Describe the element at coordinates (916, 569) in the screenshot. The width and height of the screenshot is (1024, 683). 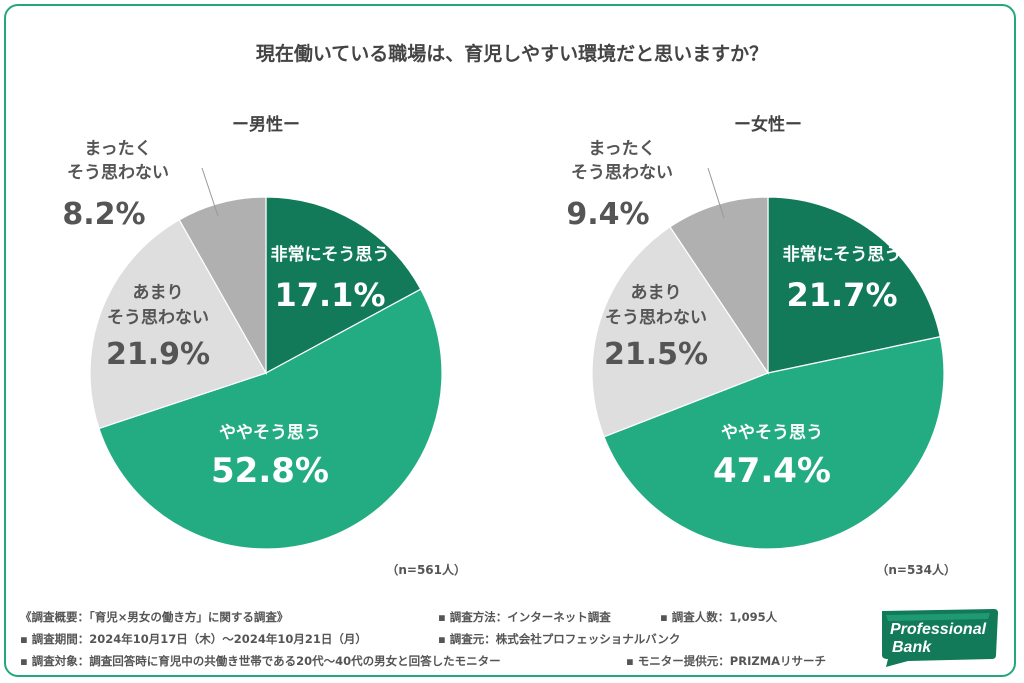
I see `pie-sample-size: （n=534人）` at that location.